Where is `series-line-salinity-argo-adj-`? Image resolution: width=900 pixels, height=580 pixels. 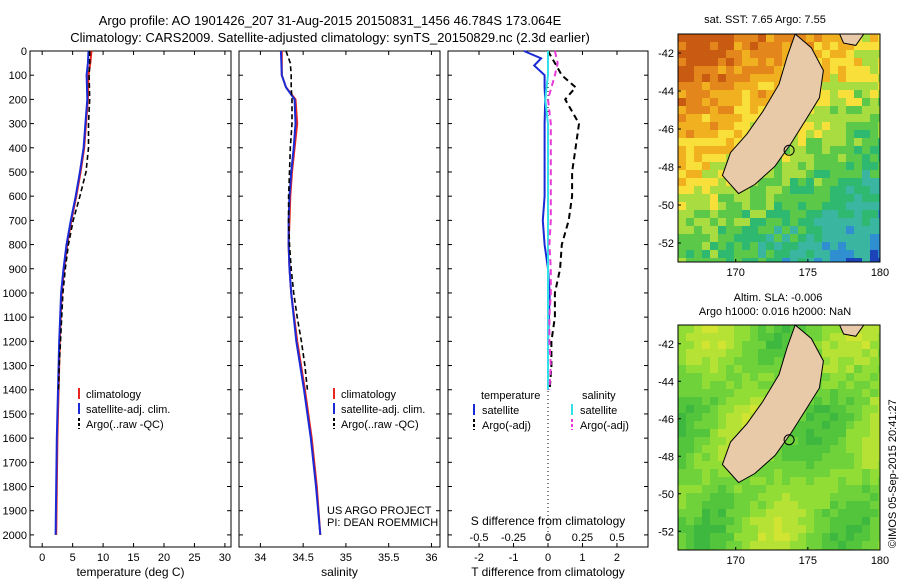 series-line-salinity-argo-adj- is located at coordinates (552, 220).